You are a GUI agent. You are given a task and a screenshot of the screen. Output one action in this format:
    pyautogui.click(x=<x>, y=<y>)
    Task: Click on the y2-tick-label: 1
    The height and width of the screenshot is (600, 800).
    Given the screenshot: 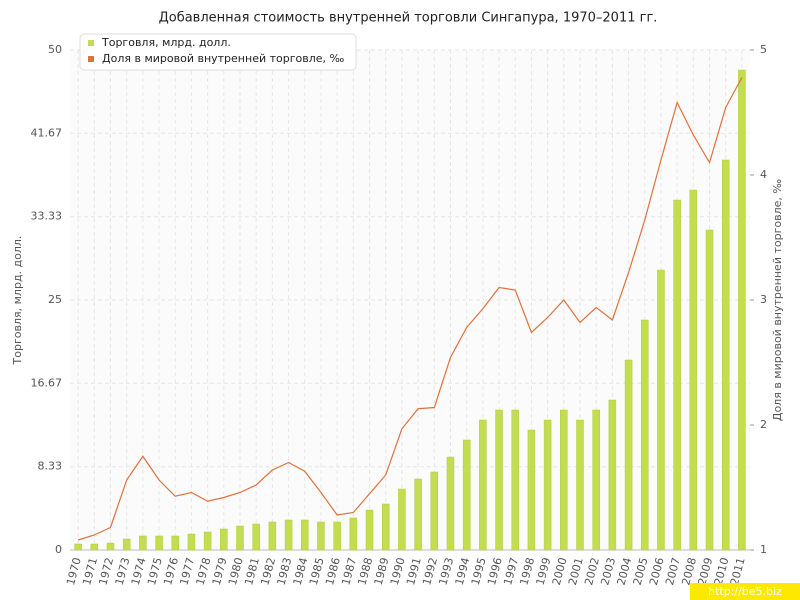 What is the action you would take?
    pyautogui.click(x=763, y=549)
    